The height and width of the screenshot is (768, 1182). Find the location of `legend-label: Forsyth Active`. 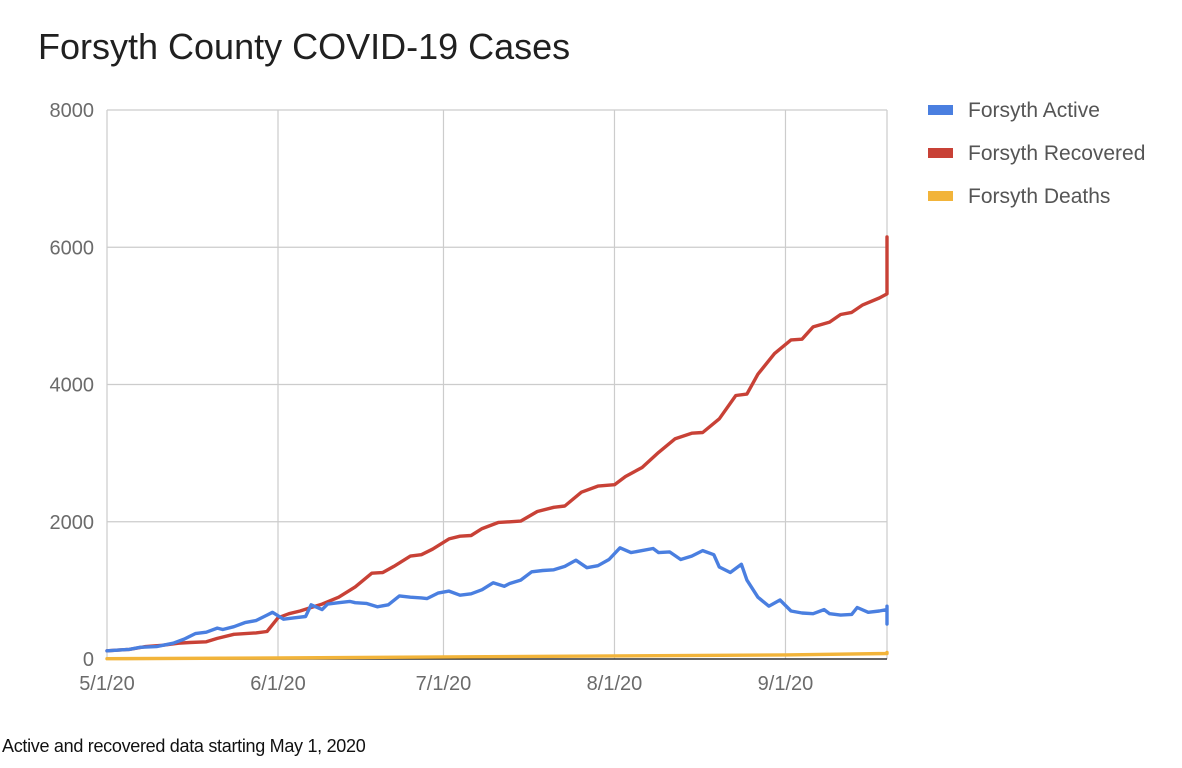

legend-label: Forsyth Active is located at coordinates (1034, 110).